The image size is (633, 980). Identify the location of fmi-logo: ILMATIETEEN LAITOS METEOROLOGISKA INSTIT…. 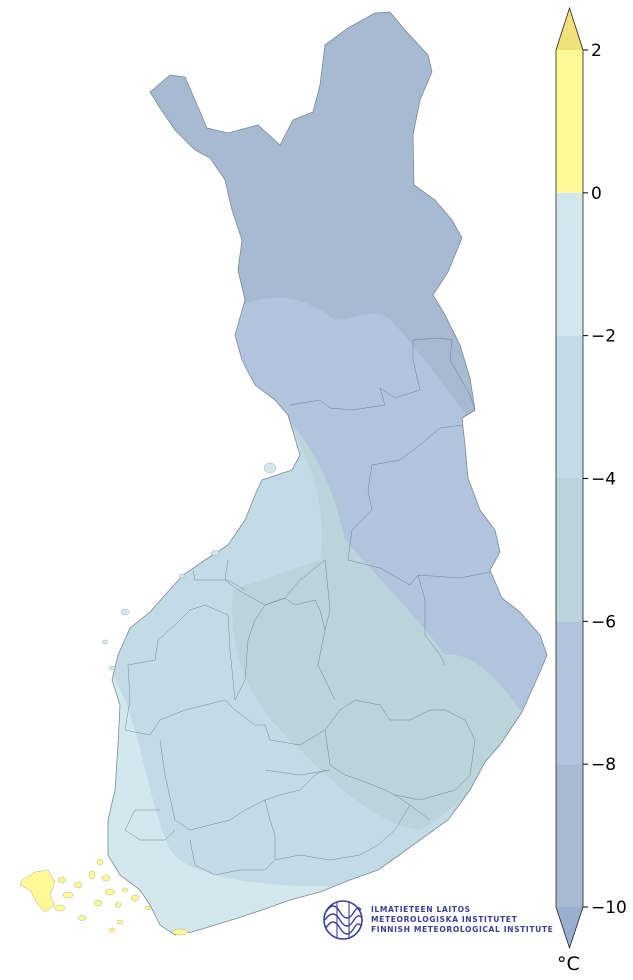
(438, 920).